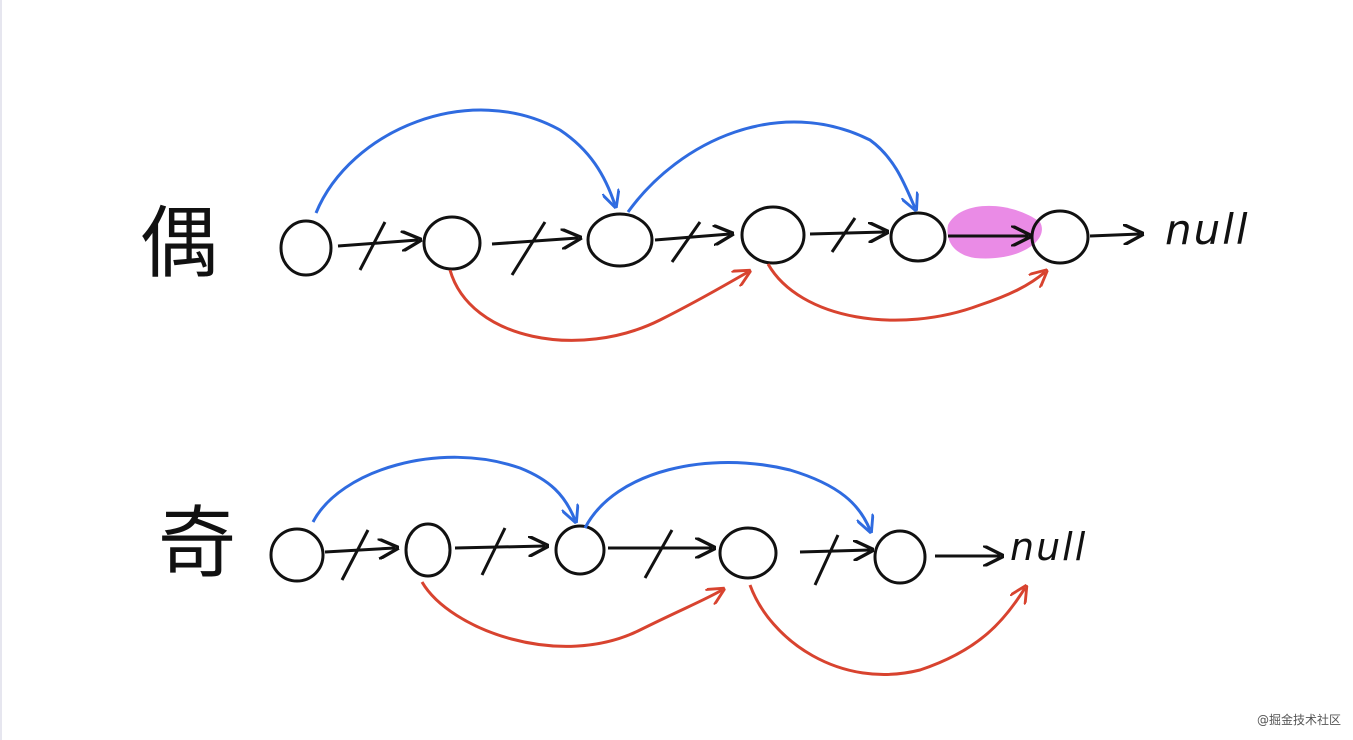  I want to click on odd-null-label: null, so click(1049, 547).